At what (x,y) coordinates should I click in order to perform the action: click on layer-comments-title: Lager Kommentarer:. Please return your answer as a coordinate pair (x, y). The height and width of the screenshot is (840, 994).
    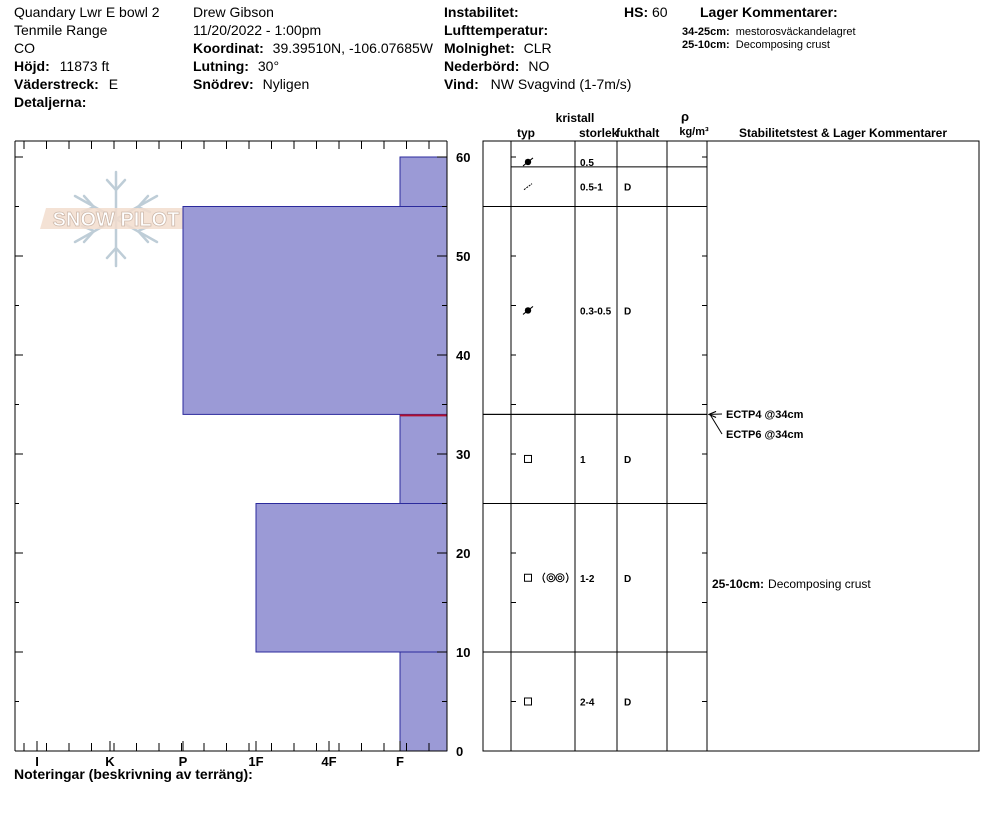
    Looking at the image, I should click on (769, 12).